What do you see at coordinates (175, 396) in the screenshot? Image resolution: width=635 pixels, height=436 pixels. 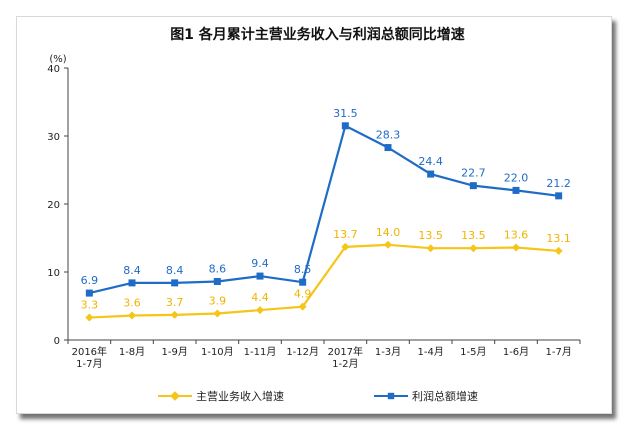 I see `diamond-marker-icon` at bounding box center [175, 396].